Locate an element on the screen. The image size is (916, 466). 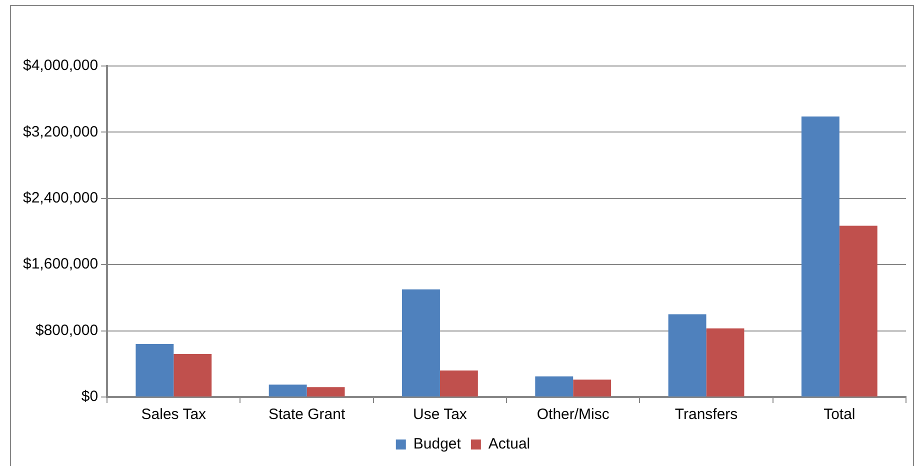
x-tick-label: Total is located at coordinates (840, 415).